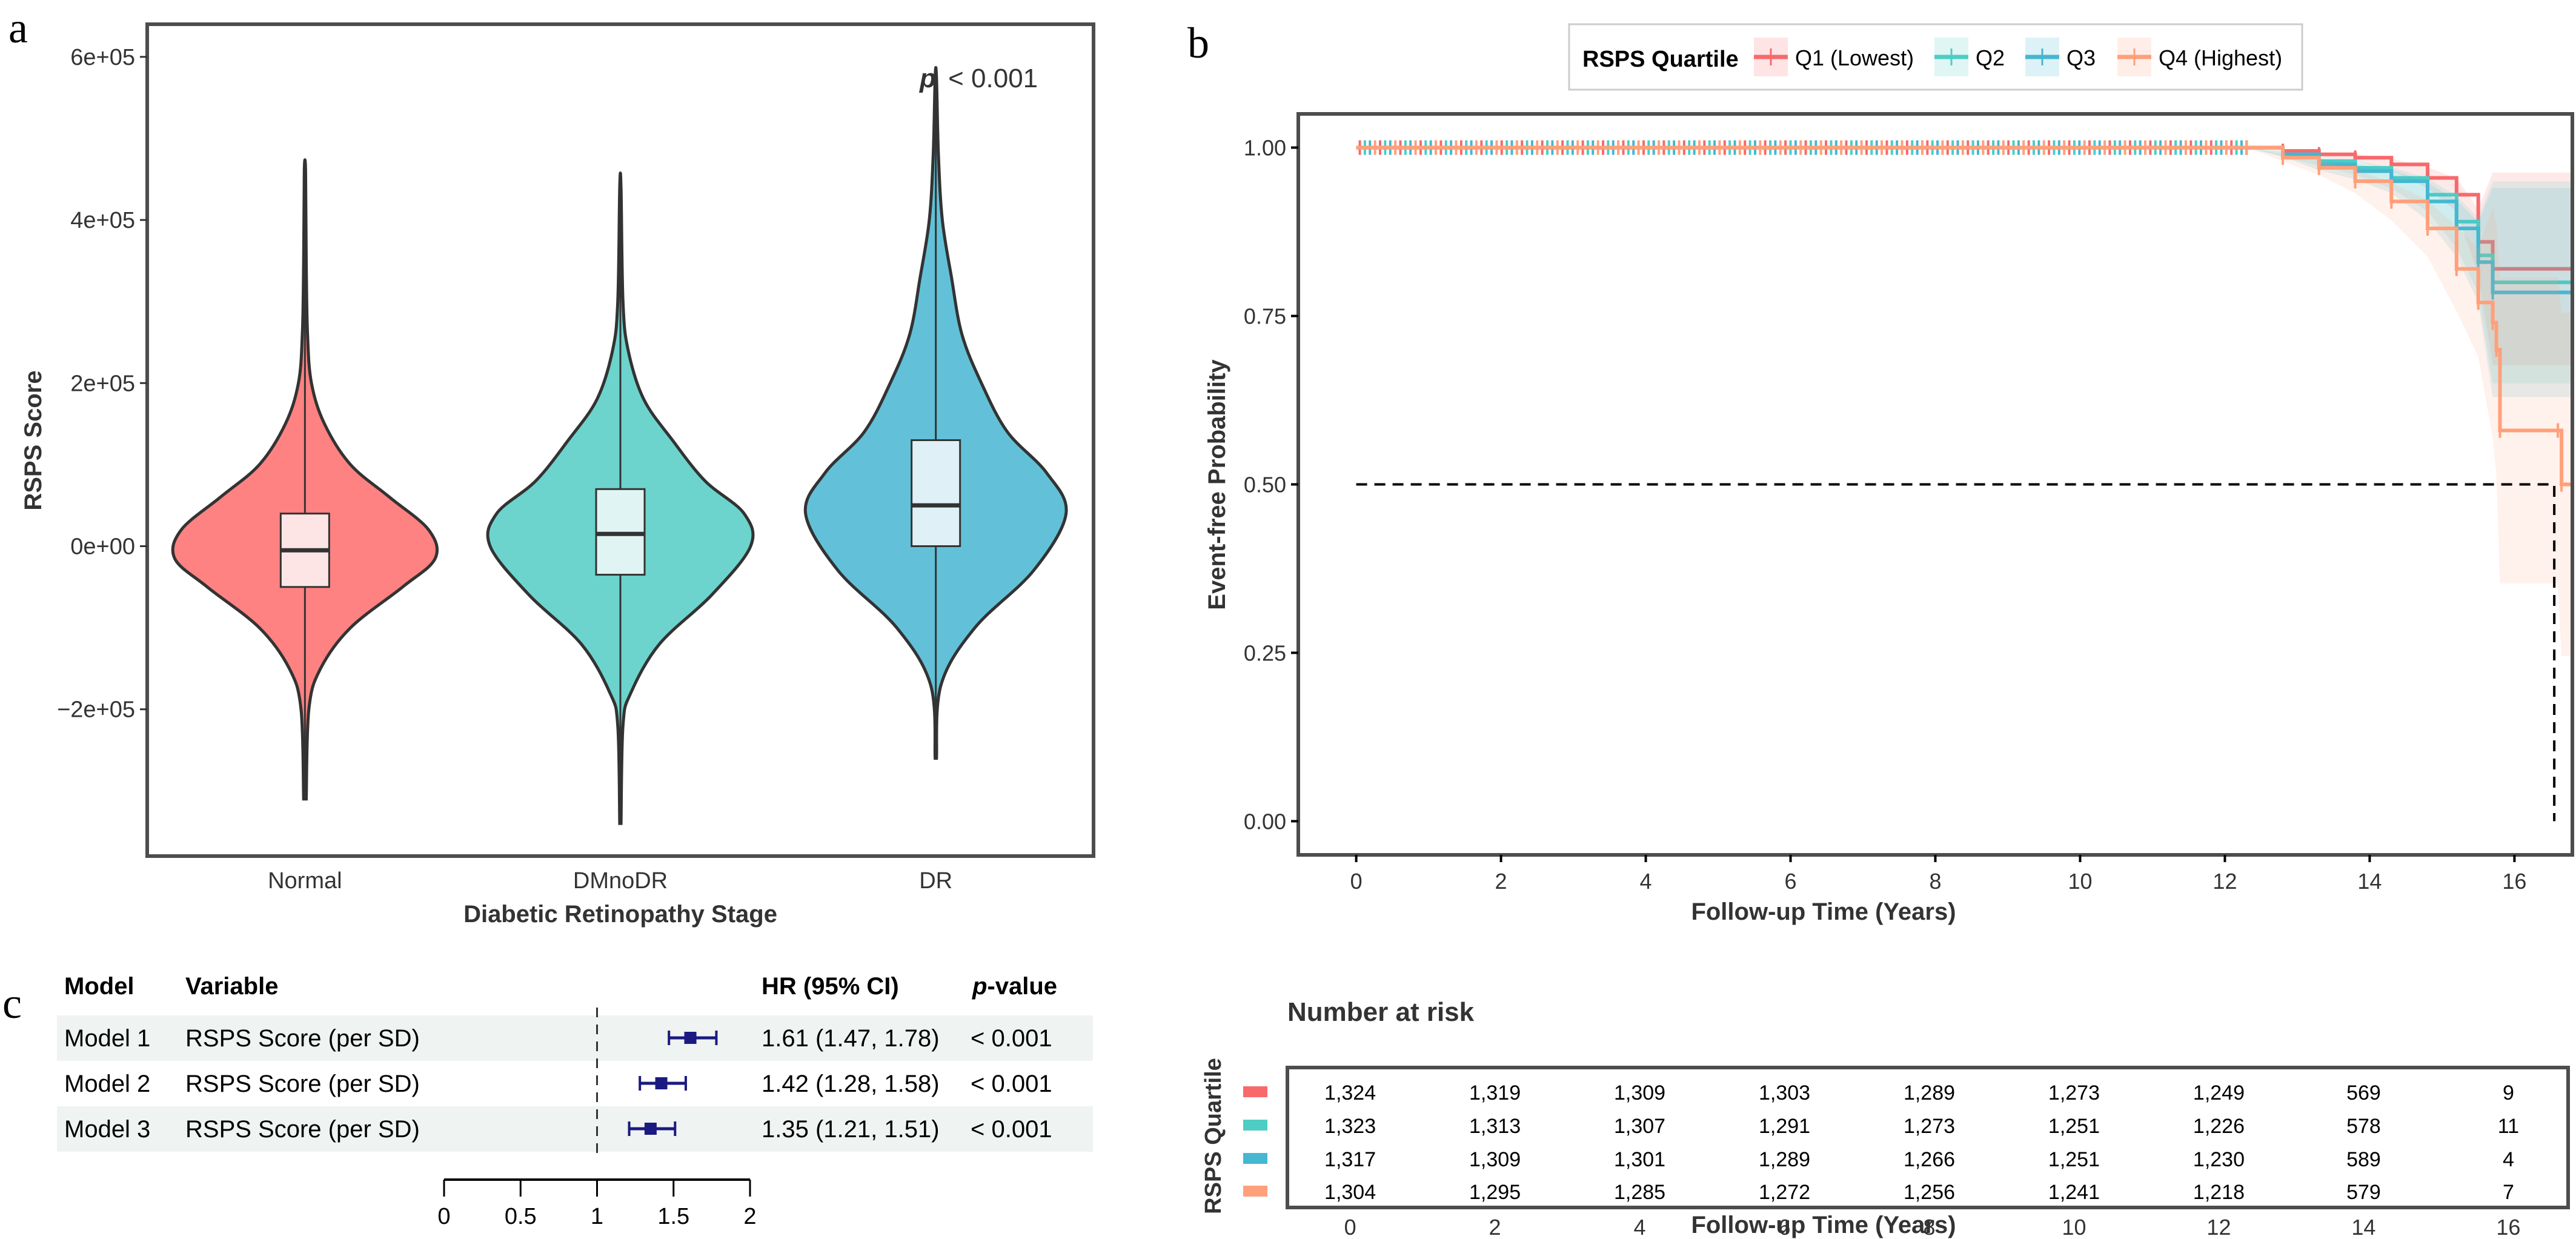 The image size is (2576, 1239). I want to click on y-tick-label: 1.00, so click(1265, 148).